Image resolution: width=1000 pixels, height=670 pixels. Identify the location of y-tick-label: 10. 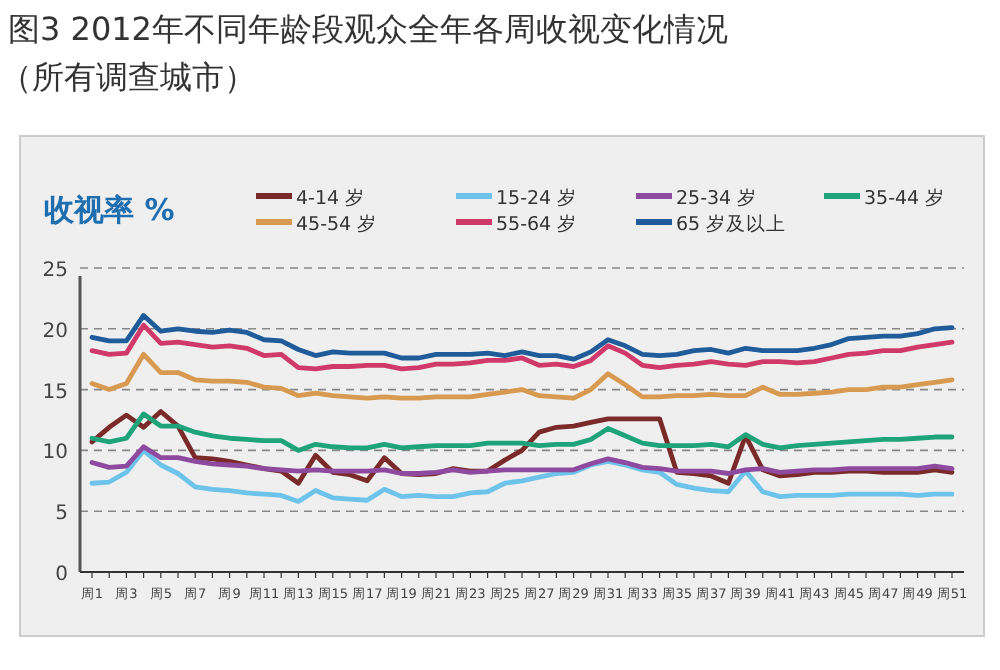
(55, 453).